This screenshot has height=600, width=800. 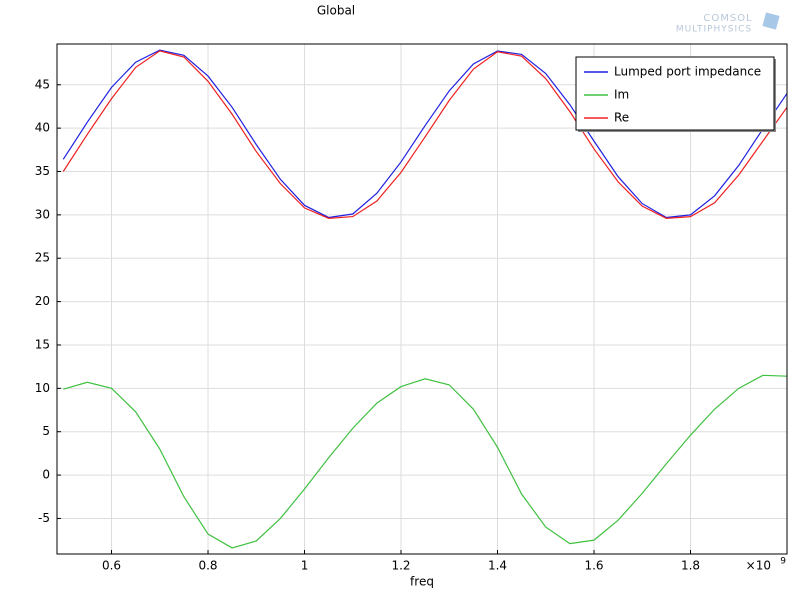 What do you see at coordinates (111, 566) in the screenshot?
I see `x-tick-label: 0.6` at bounding box center [111, 566].